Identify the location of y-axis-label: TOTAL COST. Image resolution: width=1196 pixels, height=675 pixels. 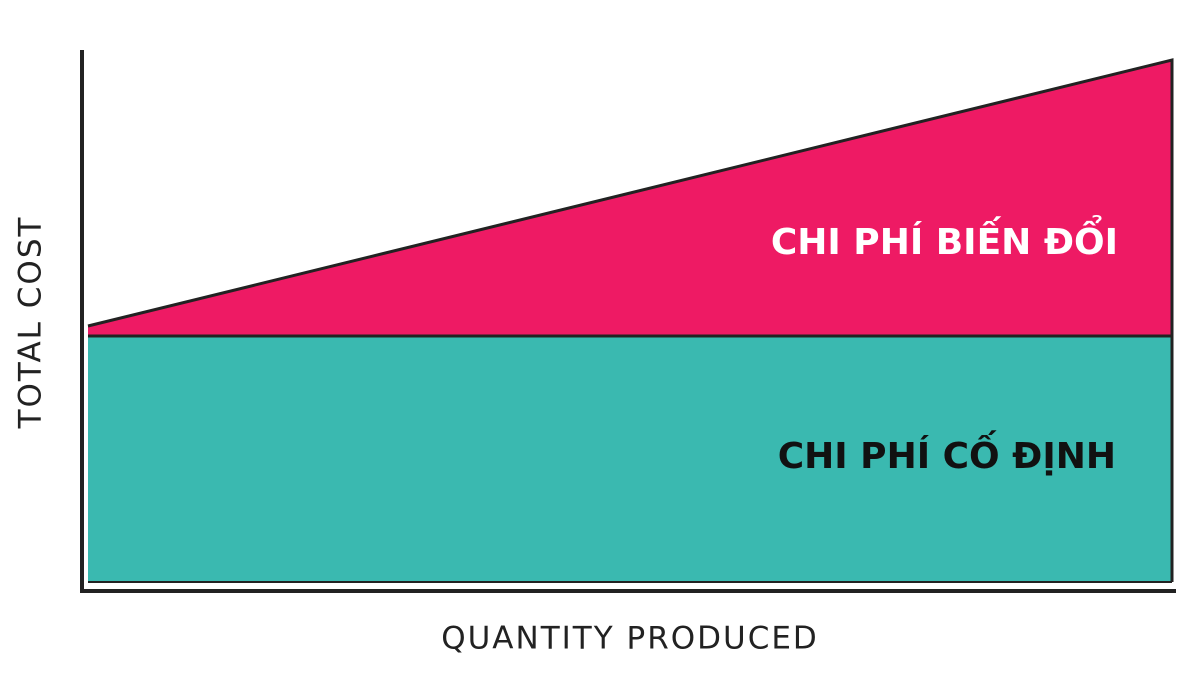
(31, 323).